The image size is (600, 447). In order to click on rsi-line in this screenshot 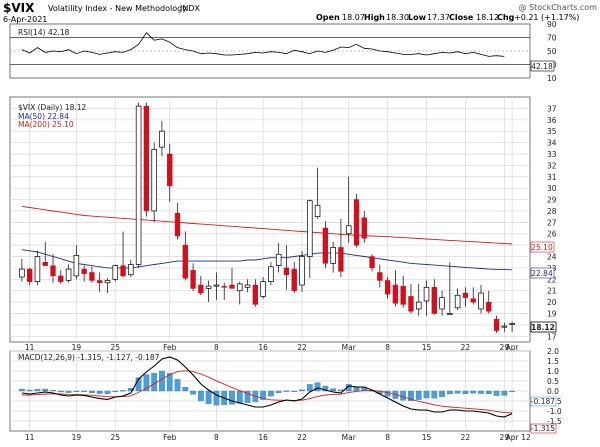, I will do `click(263, 44)`.